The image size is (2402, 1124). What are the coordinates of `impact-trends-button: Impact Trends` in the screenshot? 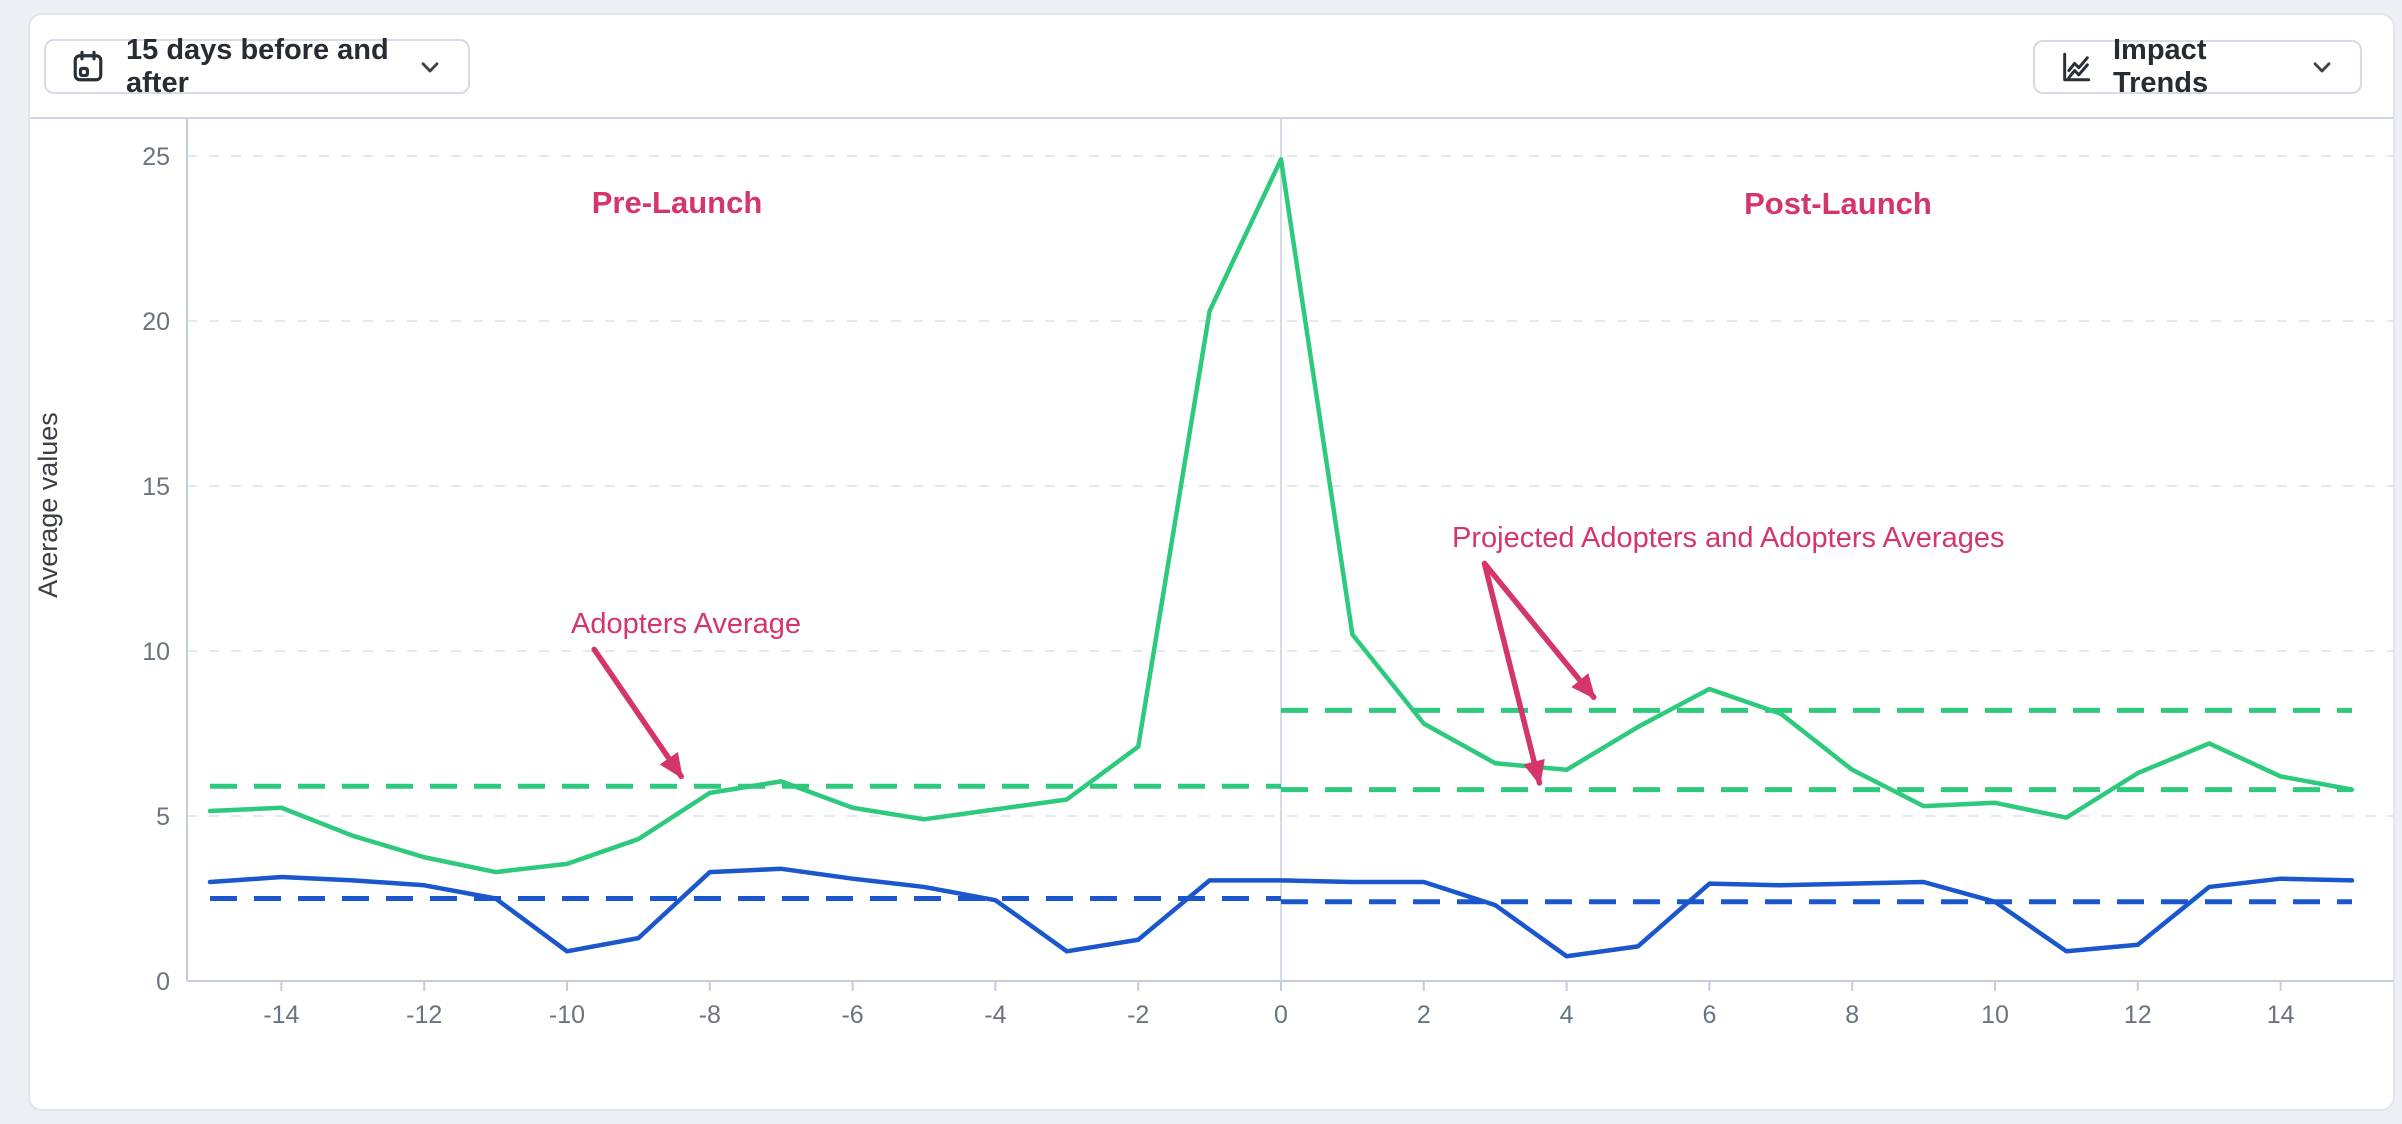 It's located at (2197, 66).